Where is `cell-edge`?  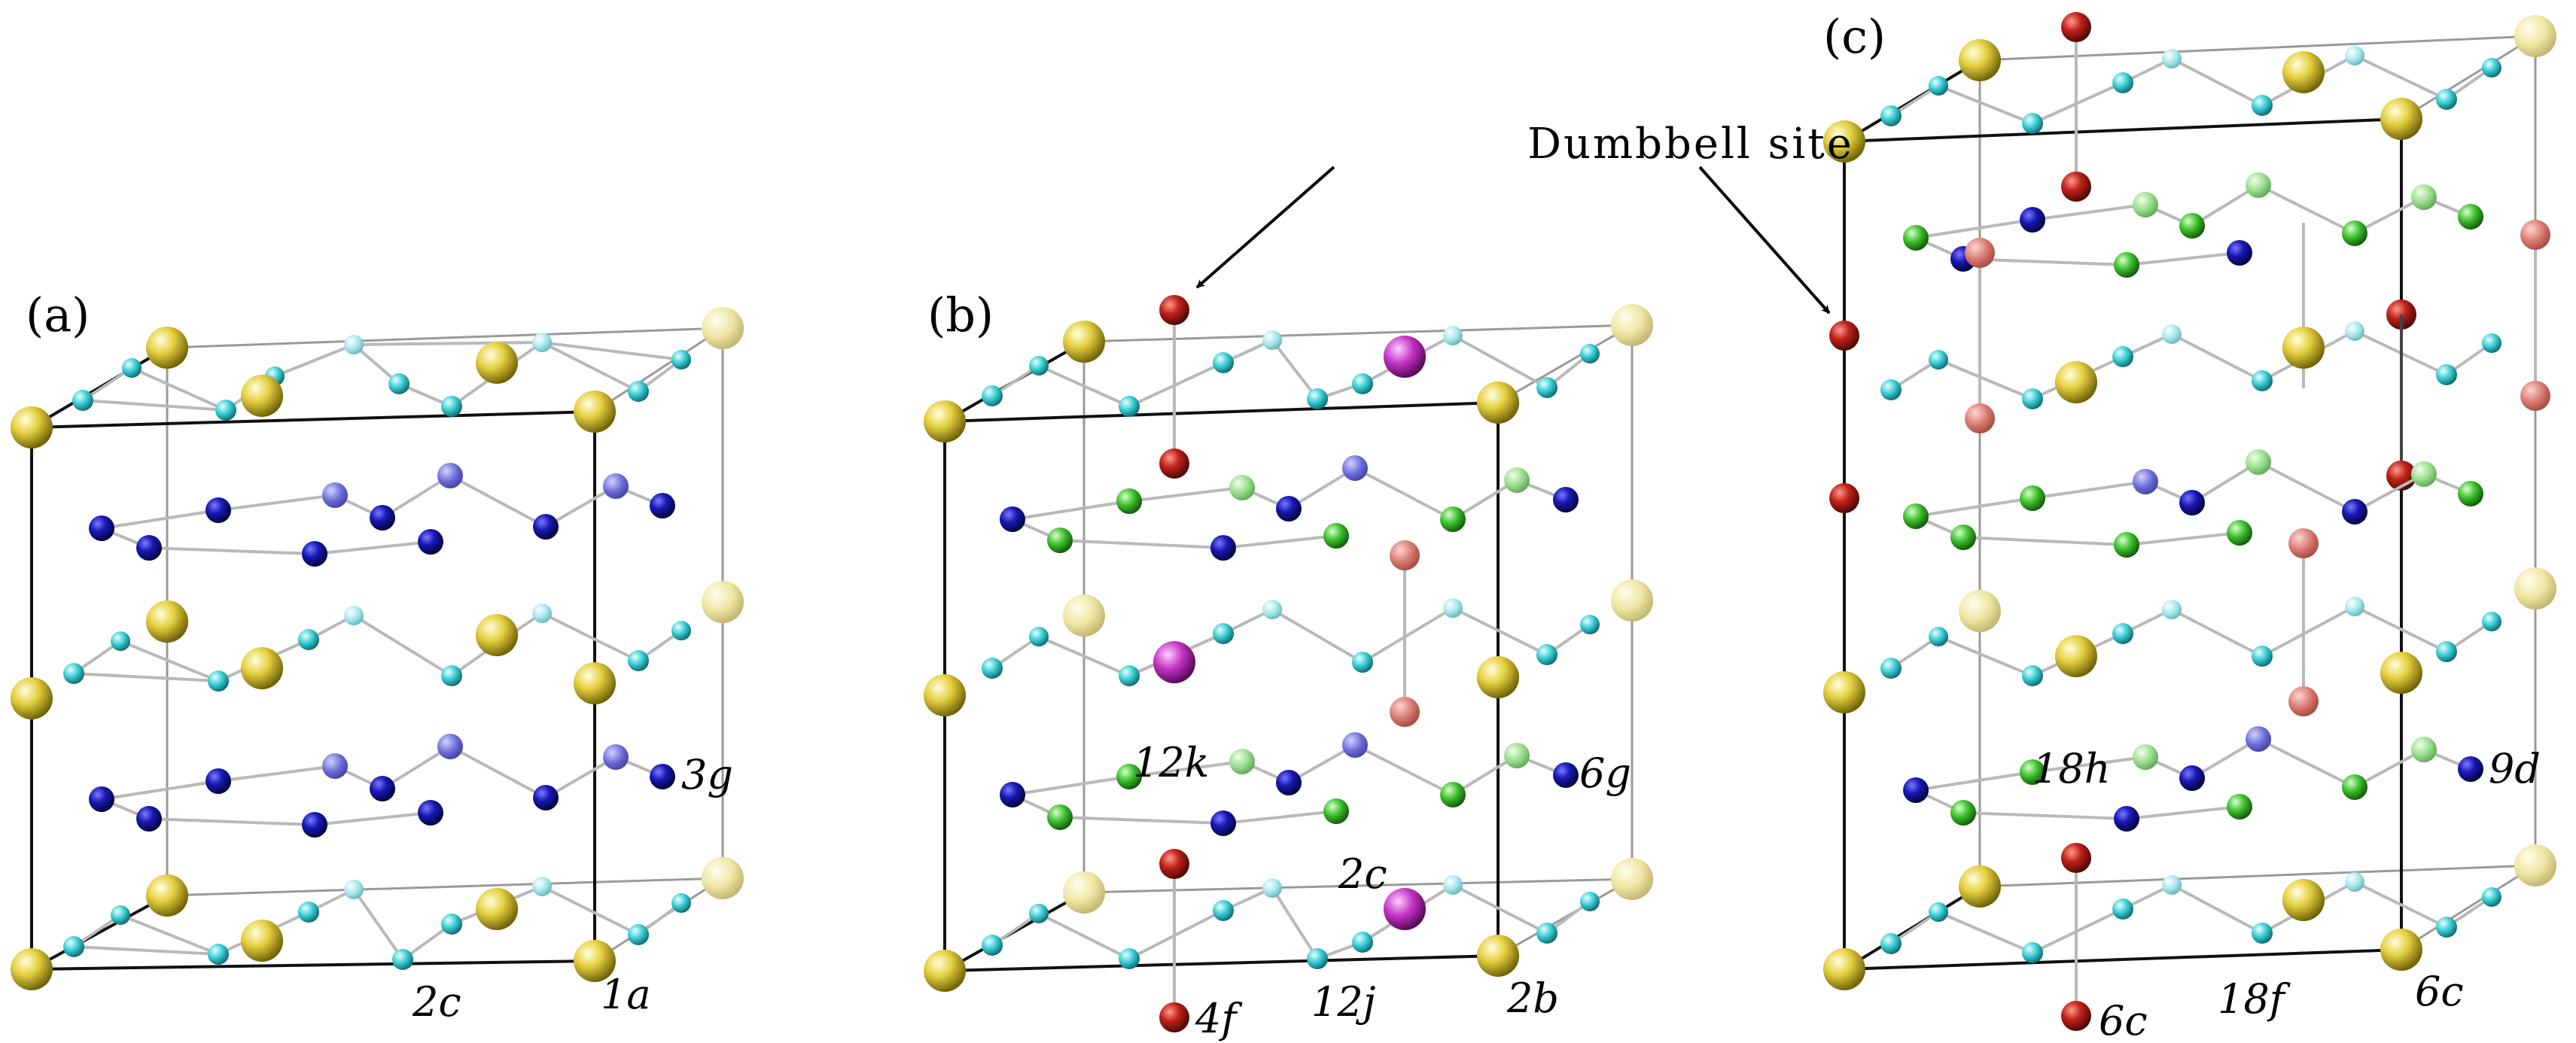 cell-edge is located at coordinates (445, 338).